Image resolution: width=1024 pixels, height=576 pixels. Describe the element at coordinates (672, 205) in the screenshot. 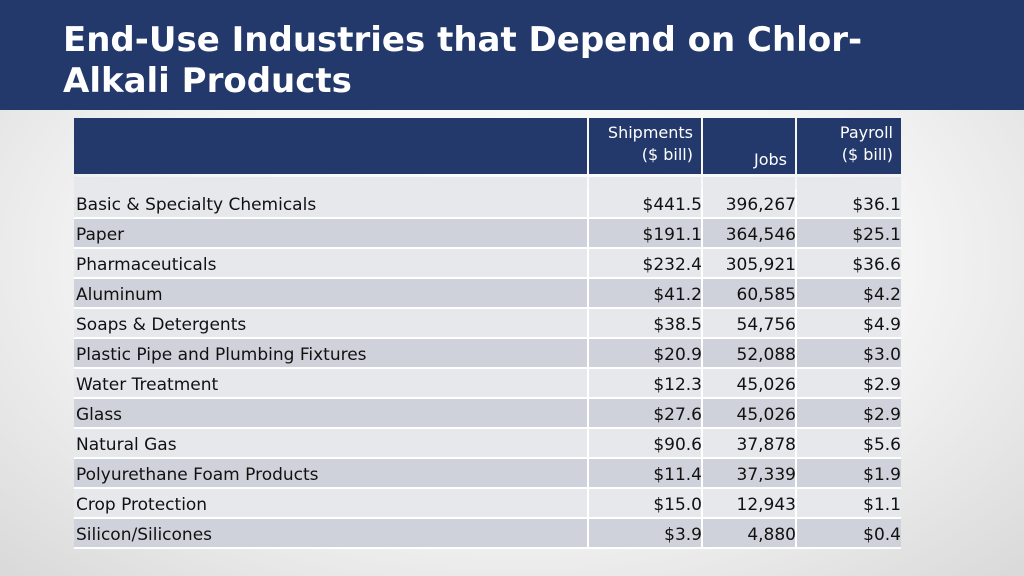

I see `shipments-cell: $441.5` at that location.